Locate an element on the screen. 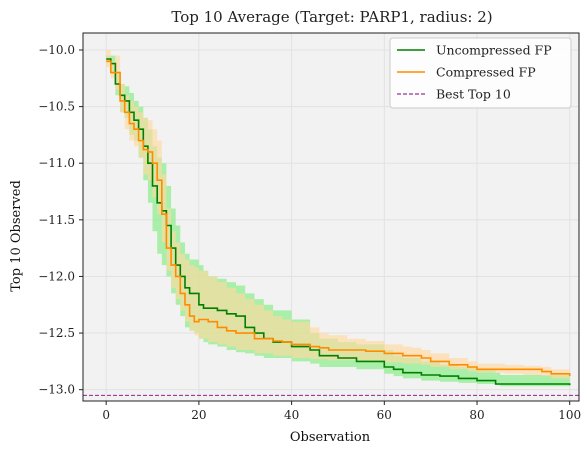 The height and width of the screenshot is (454, 587). legend-label: Uncompressed FP is located at coordinates (494, 50).